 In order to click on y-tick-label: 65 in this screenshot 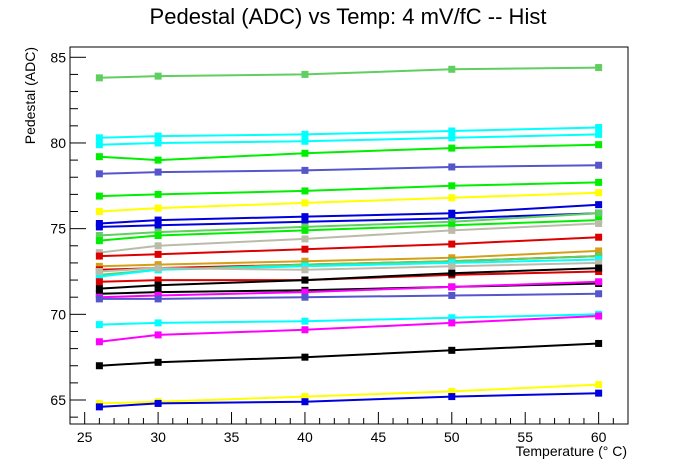, I will do `click(58, 400)`.